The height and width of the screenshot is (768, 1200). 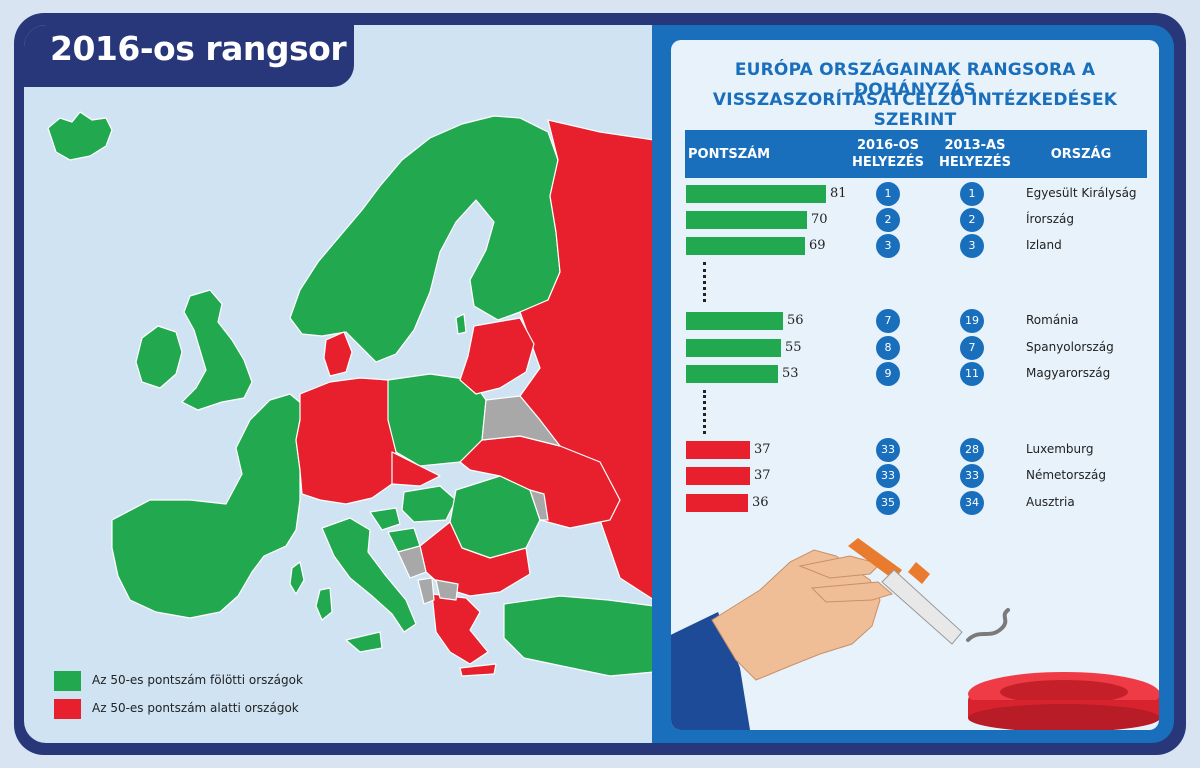 I want to click on map-country-gotland, so click(x=461, y=324).